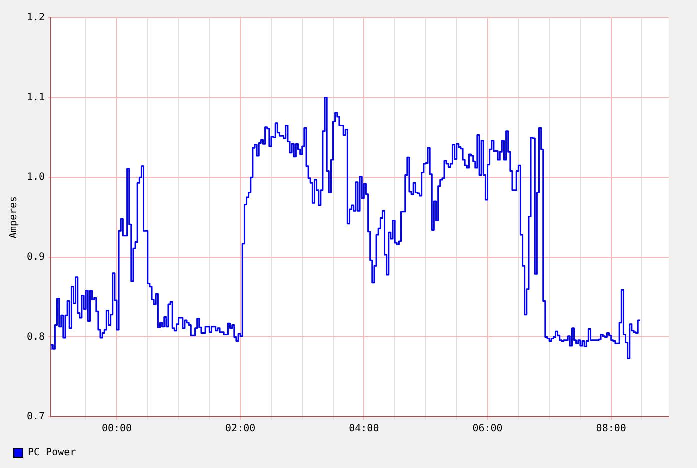 The width and height of the screenshot is (697, 468). What do you see at coordinates (14, 217) in the screenshot?
I see `y-axis-title: Amperes` at bounding box center [14, 217].